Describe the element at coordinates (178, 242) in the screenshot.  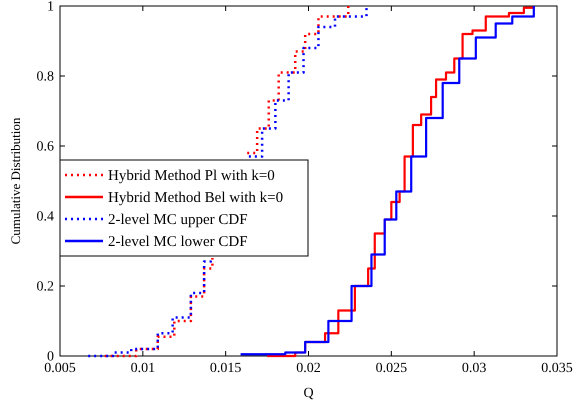
I see `legend-label: 2-level MC lower CDF` at that location.